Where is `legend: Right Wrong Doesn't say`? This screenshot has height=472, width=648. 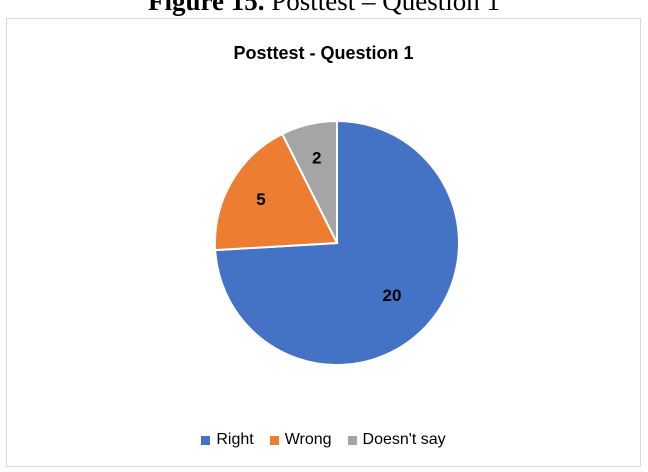 legend: Right Wrong Doesn't say is located at coordinates (323, 440).